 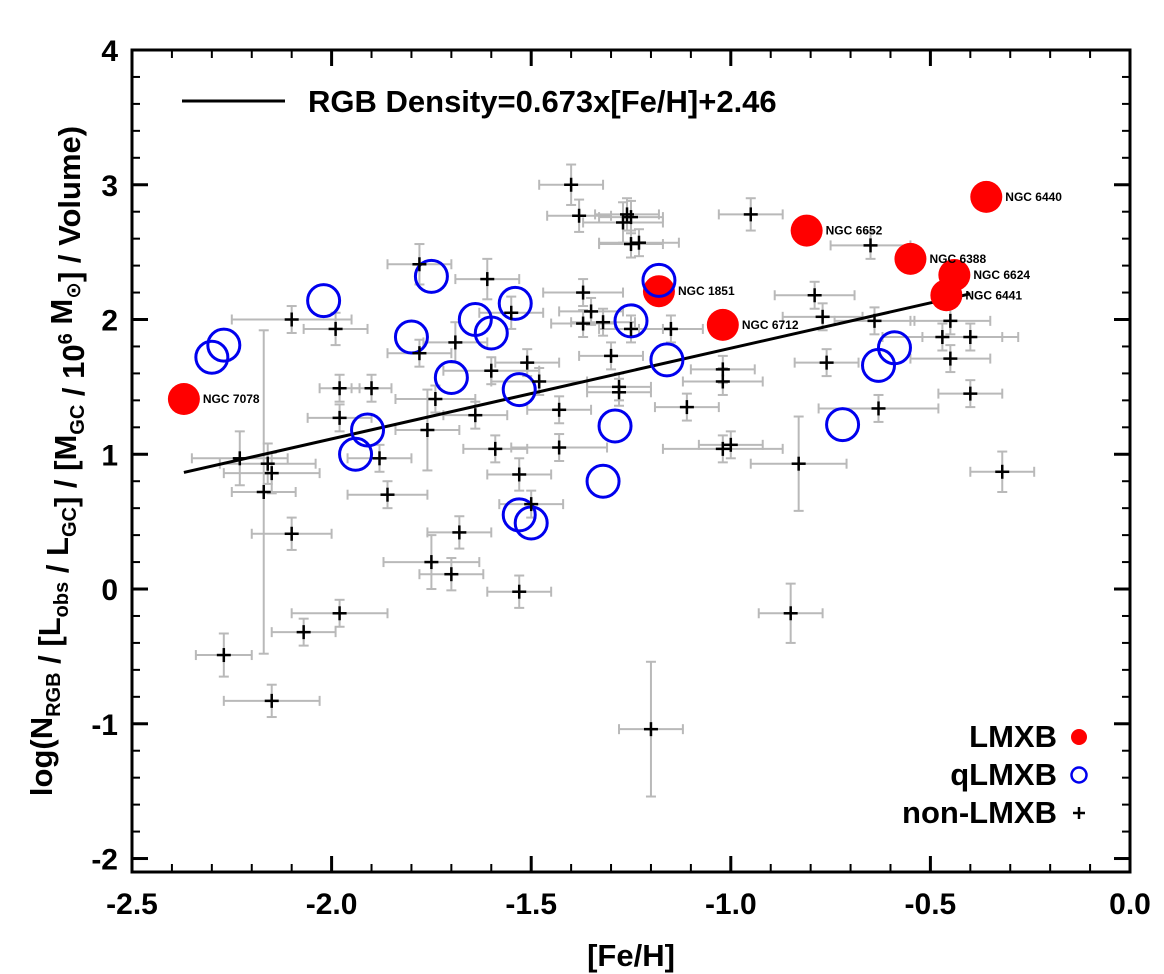 I want to click on cluster-label: NGC 6712, so click(x=770, y=325).